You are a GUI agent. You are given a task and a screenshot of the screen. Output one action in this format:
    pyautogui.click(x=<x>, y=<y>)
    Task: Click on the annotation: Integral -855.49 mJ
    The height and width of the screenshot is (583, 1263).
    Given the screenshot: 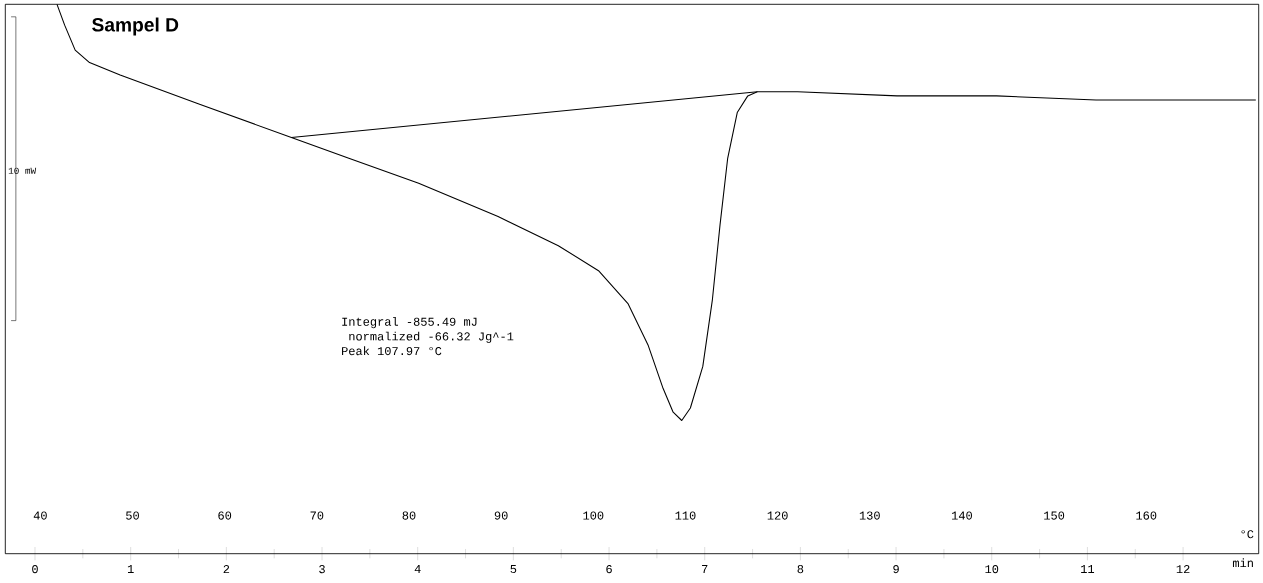 What is the action you would take?
    pyautogui.click(x=409, y=323)
    